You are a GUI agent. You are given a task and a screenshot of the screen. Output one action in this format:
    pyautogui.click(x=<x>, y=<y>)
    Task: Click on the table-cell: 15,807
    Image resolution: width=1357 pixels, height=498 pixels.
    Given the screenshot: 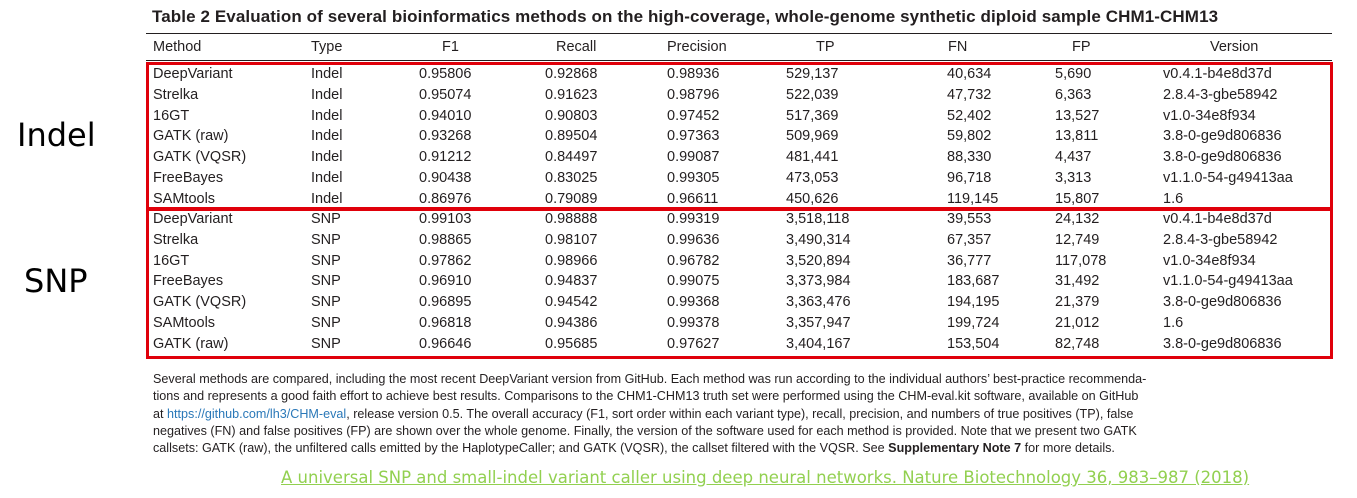 What is the action you would take?
    pyautogui.click(x=1077, y=198)
    